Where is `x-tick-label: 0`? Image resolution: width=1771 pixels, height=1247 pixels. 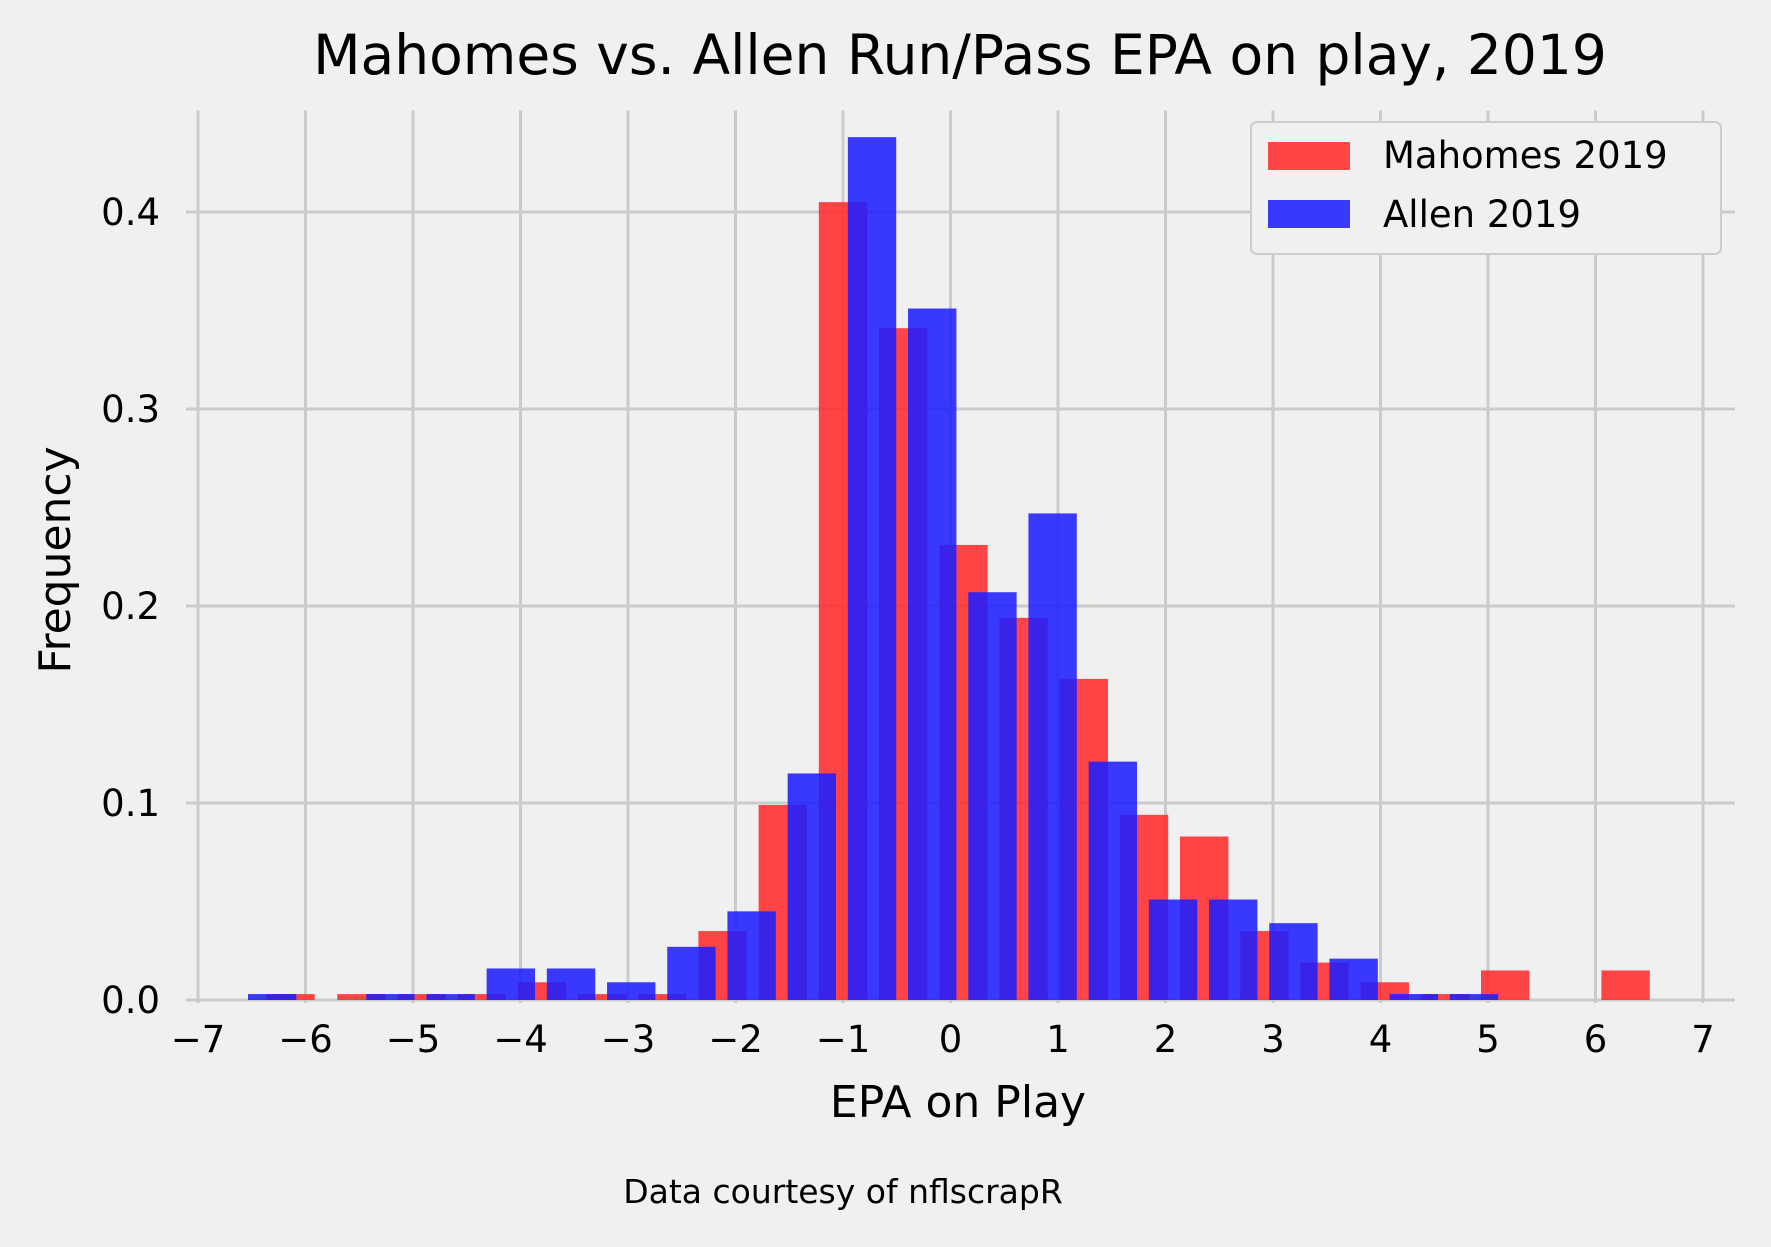 x-tick-label: 0 is located at coordinates (951, 1039).